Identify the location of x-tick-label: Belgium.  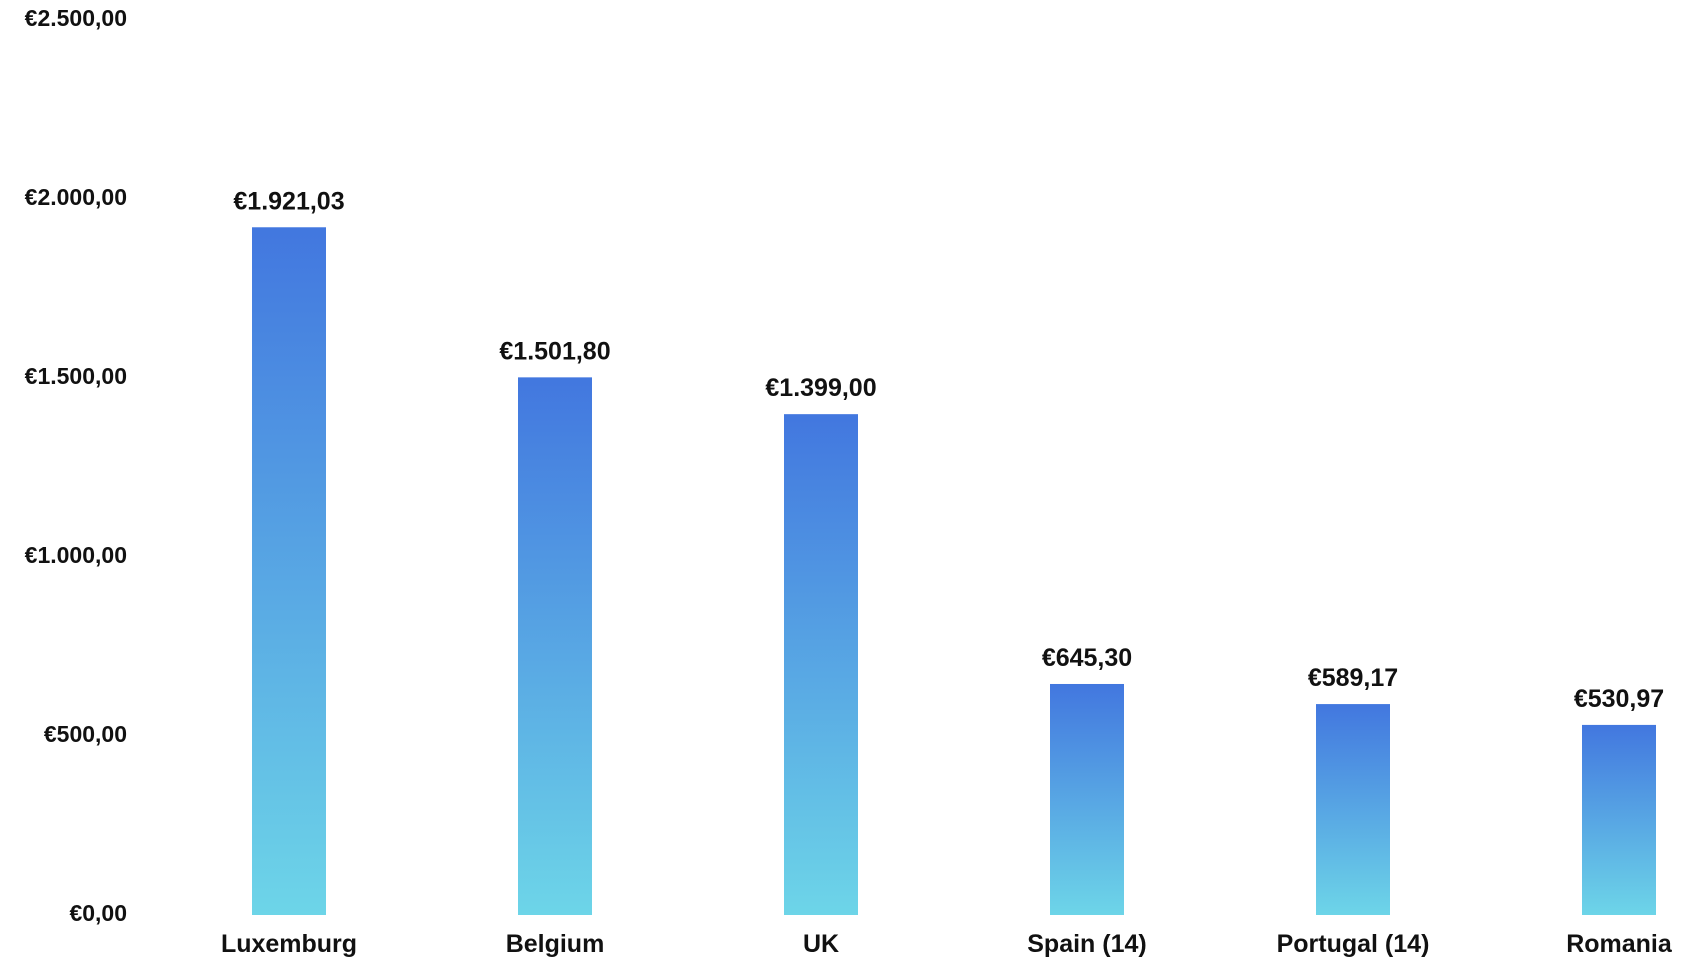
(555, 944).